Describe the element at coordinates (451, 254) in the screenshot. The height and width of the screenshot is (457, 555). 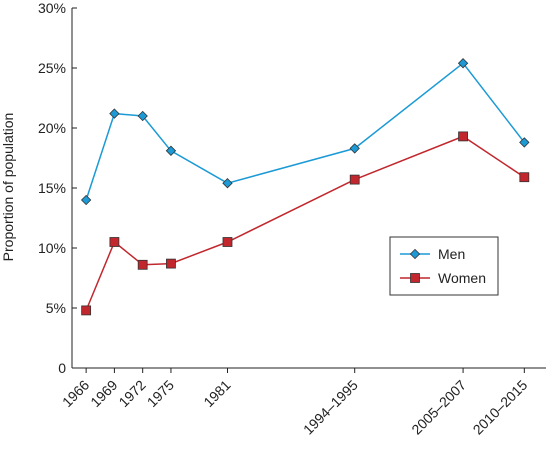
I see `legend-label-men: Men` at that location.